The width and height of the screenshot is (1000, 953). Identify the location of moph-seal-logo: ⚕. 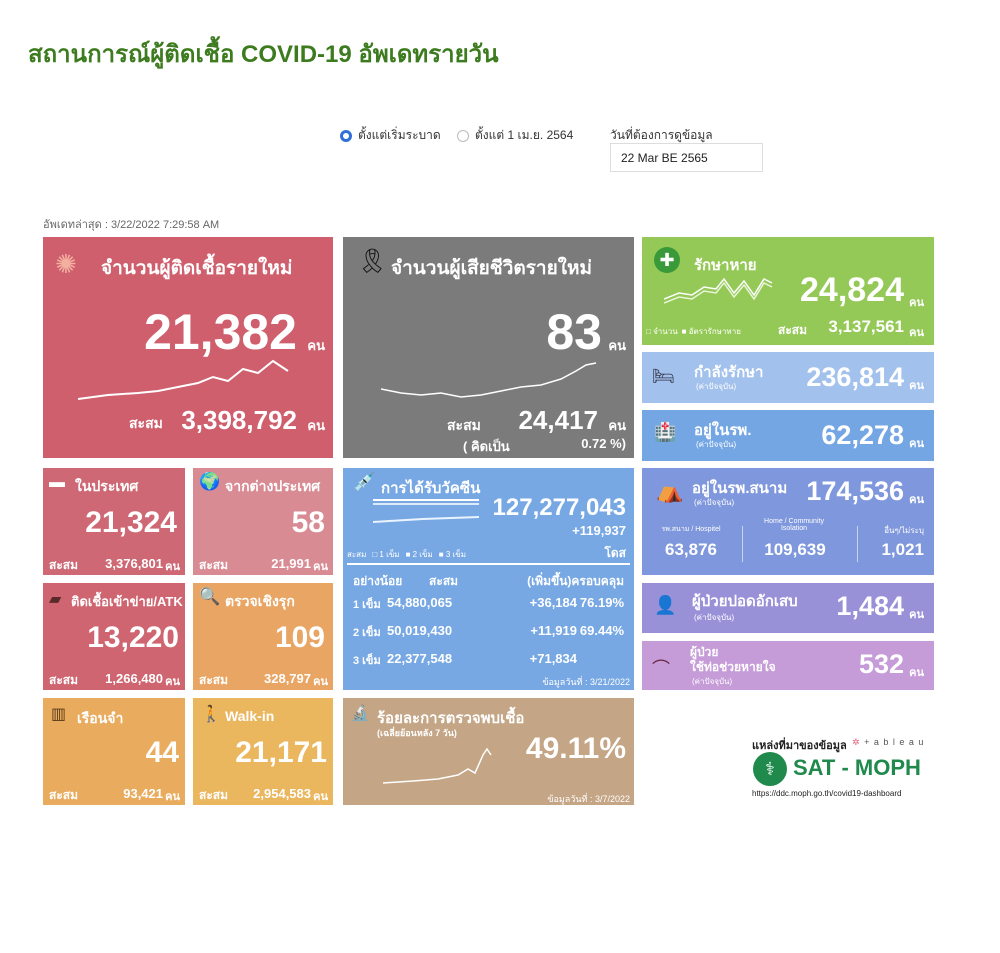
(770, 769).